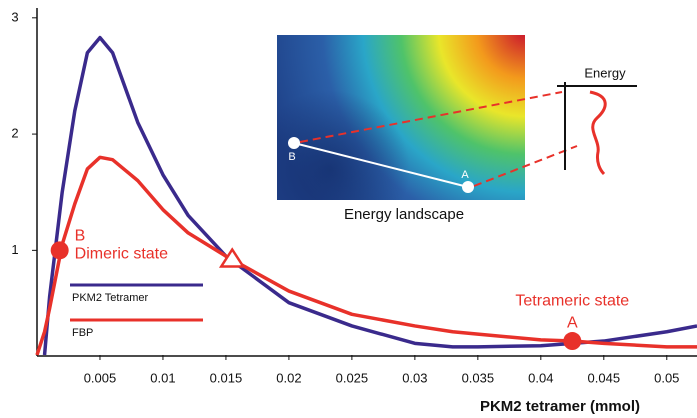  Describe the element at coordinates (598, 133) in the screenshot. I see `energy-profile` at that location.